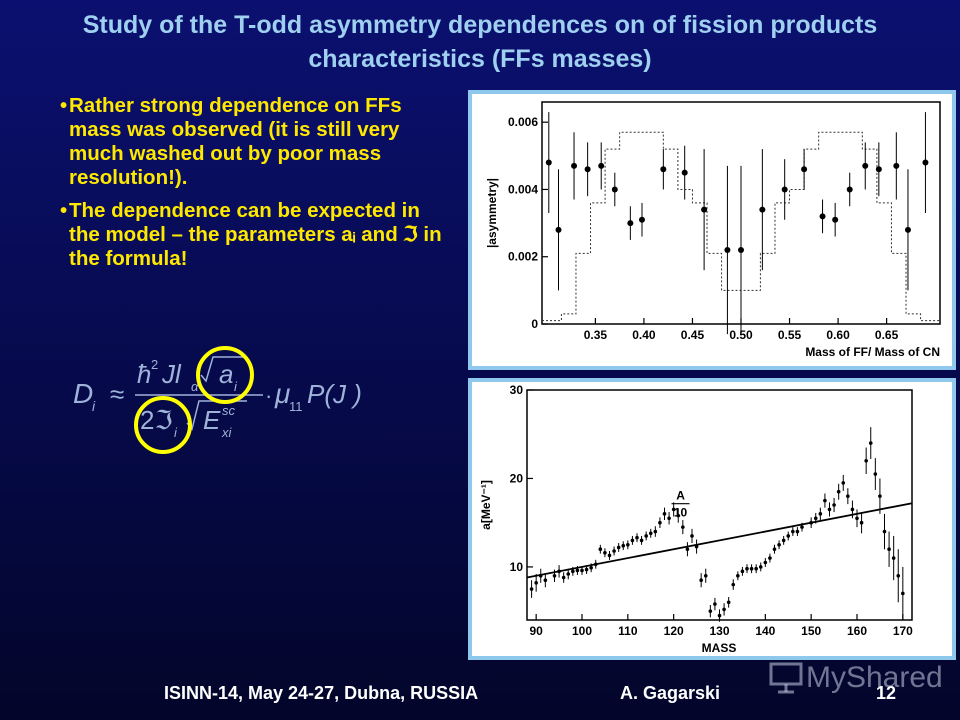 The width and height of the screenshot is (960, 720). I want to click on x-tick-label: 0.60, so click(838, 335).